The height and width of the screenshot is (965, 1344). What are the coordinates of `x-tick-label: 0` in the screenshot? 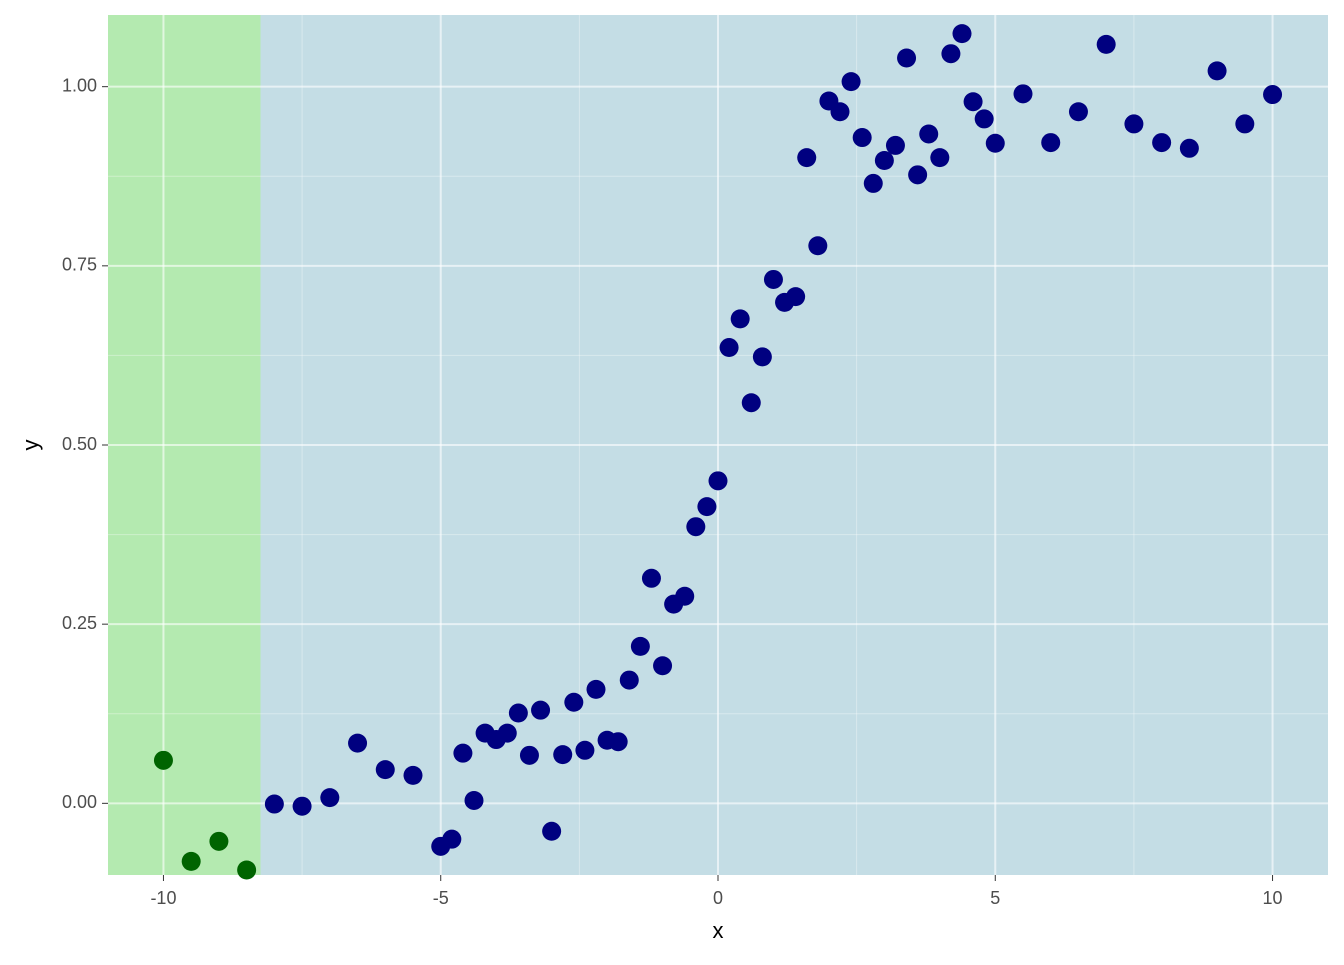 It's located at (718, 898).